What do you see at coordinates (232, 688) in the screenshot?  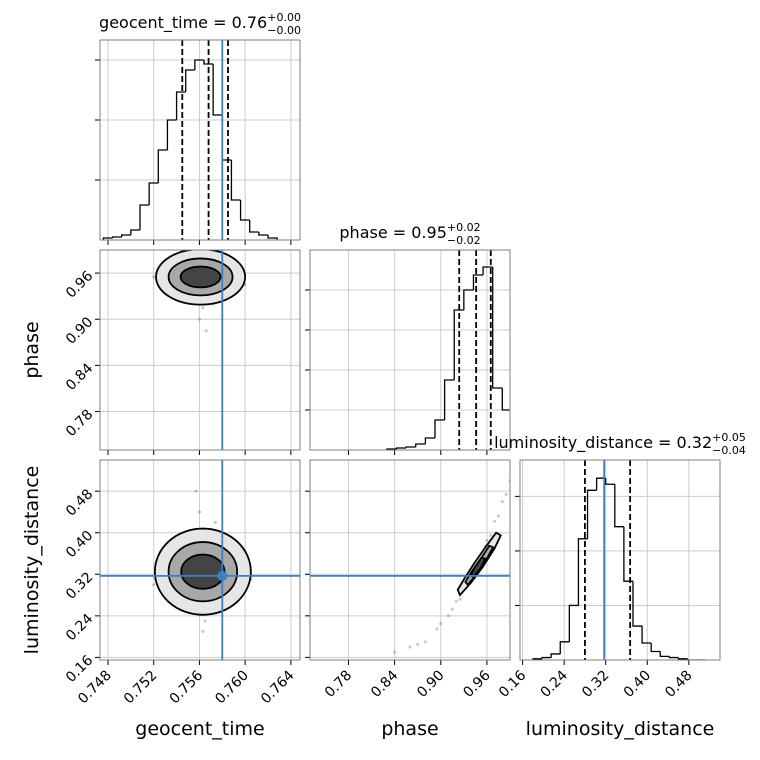 I see `x-tick-label: 0.760` at bounding box center [232, 688].